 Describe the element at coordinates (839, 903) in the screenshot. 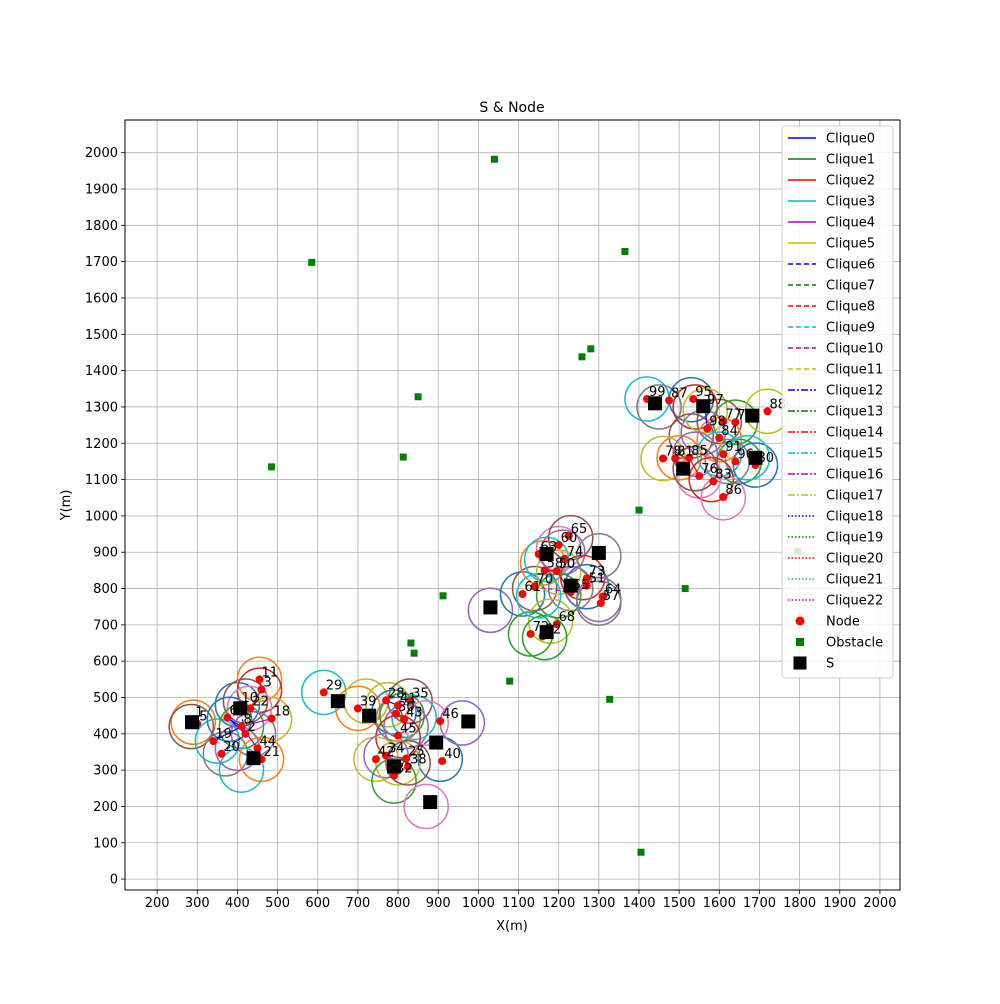

I see `x-tick-label: 1900` at that location.